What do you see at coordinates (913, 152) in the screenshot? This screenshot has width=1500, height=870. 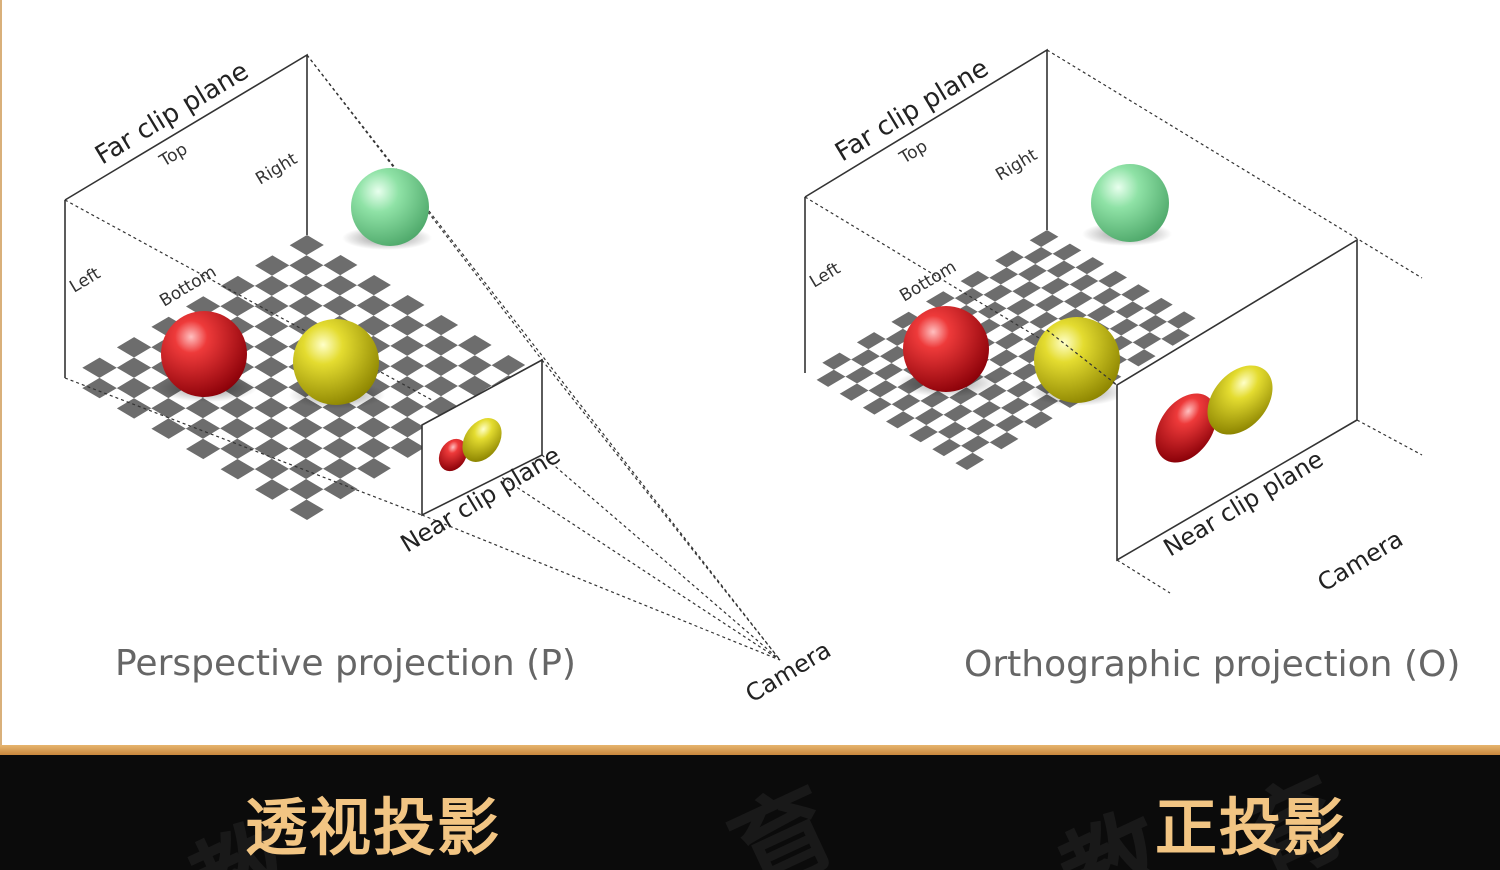 I see `orthographic-top-label: Top` at bounding box center [913, 152].